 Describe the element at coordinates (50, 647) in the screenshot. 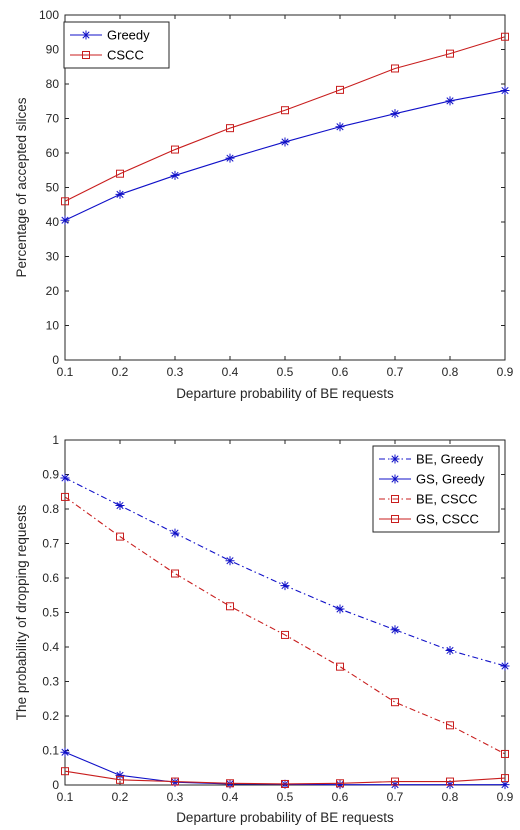

I see `y-tick-label: 0.4` at that location.